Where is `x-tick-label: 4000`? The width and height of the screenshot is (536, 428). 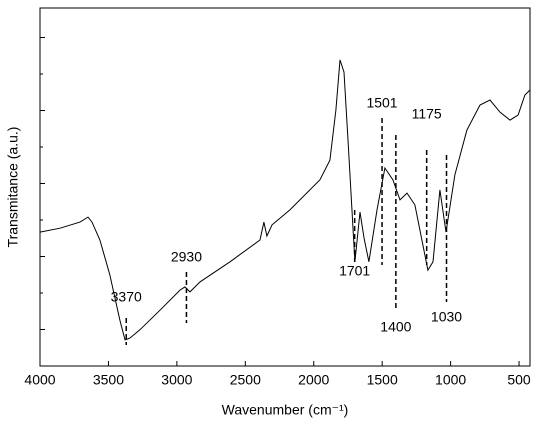
x-tick-label: 4000 is located at coordinates (39, 380).